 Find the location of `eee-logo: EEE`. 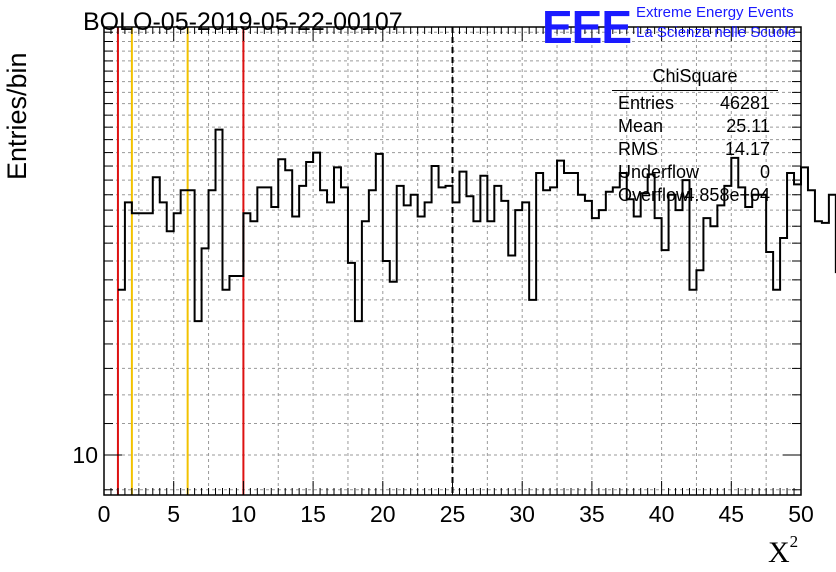

eee-logo: EEE is located at coordinates (587, 27).